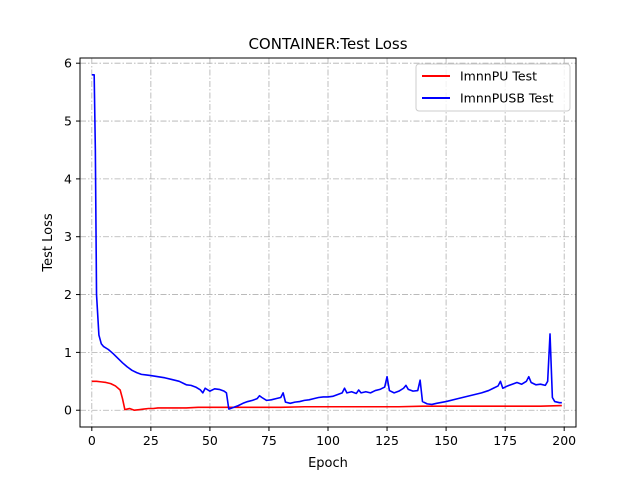  I want to click on legend: ImnnPU Test ImnnPUSB Test, so click(493, 87).